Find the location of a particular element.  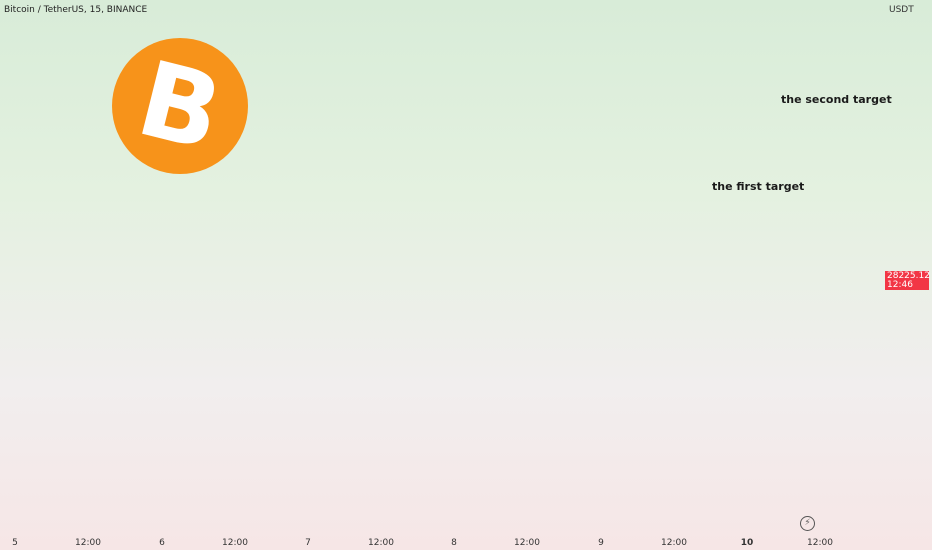

last-price-value: 28225.12 is located at coordinates (908, 276).